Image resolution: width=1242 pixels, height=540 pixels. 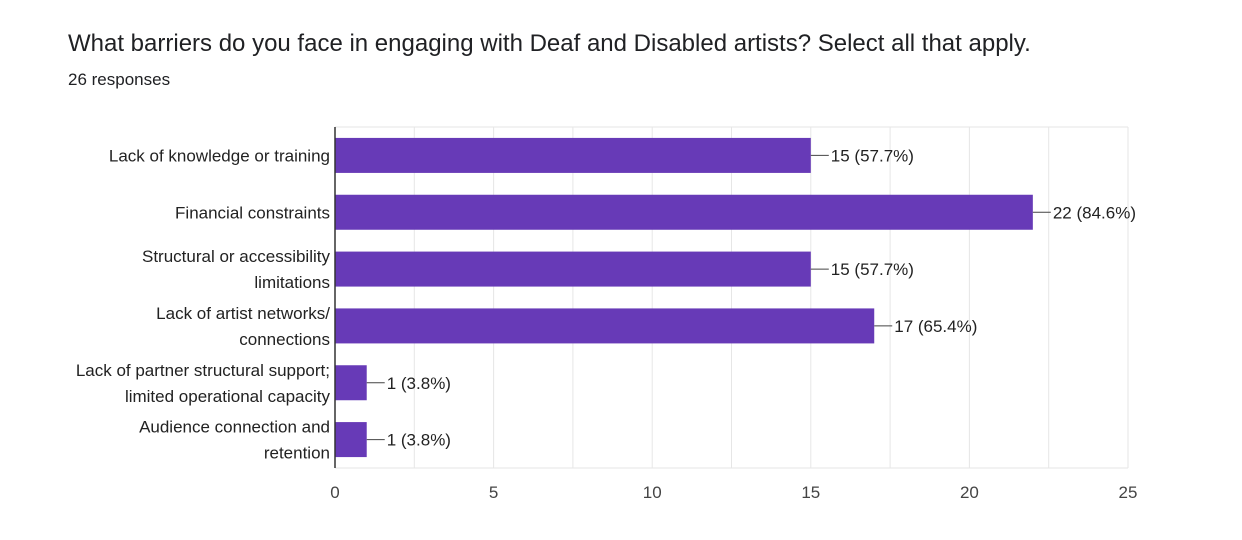 I want to click on category-label: Structural or accessibility limitations, so click(x=236, y=269).